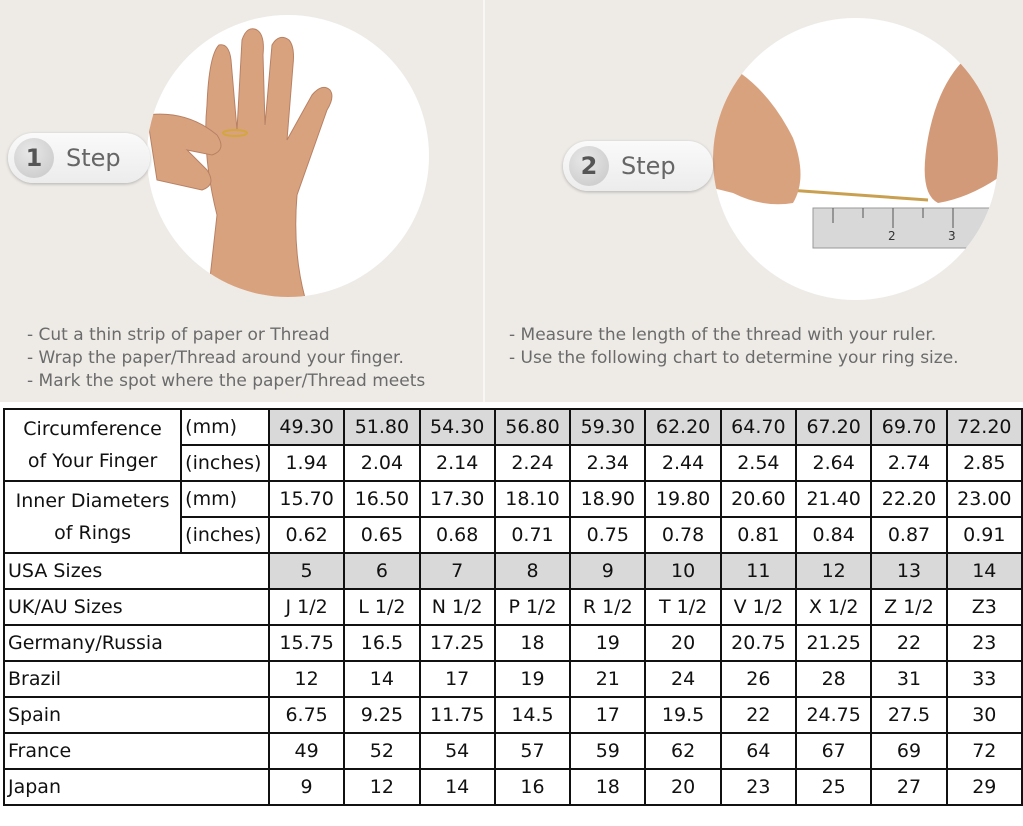  Describe the element at coordinates (758, 571) in the screenshot. I see `size-cell: 11` at that location.